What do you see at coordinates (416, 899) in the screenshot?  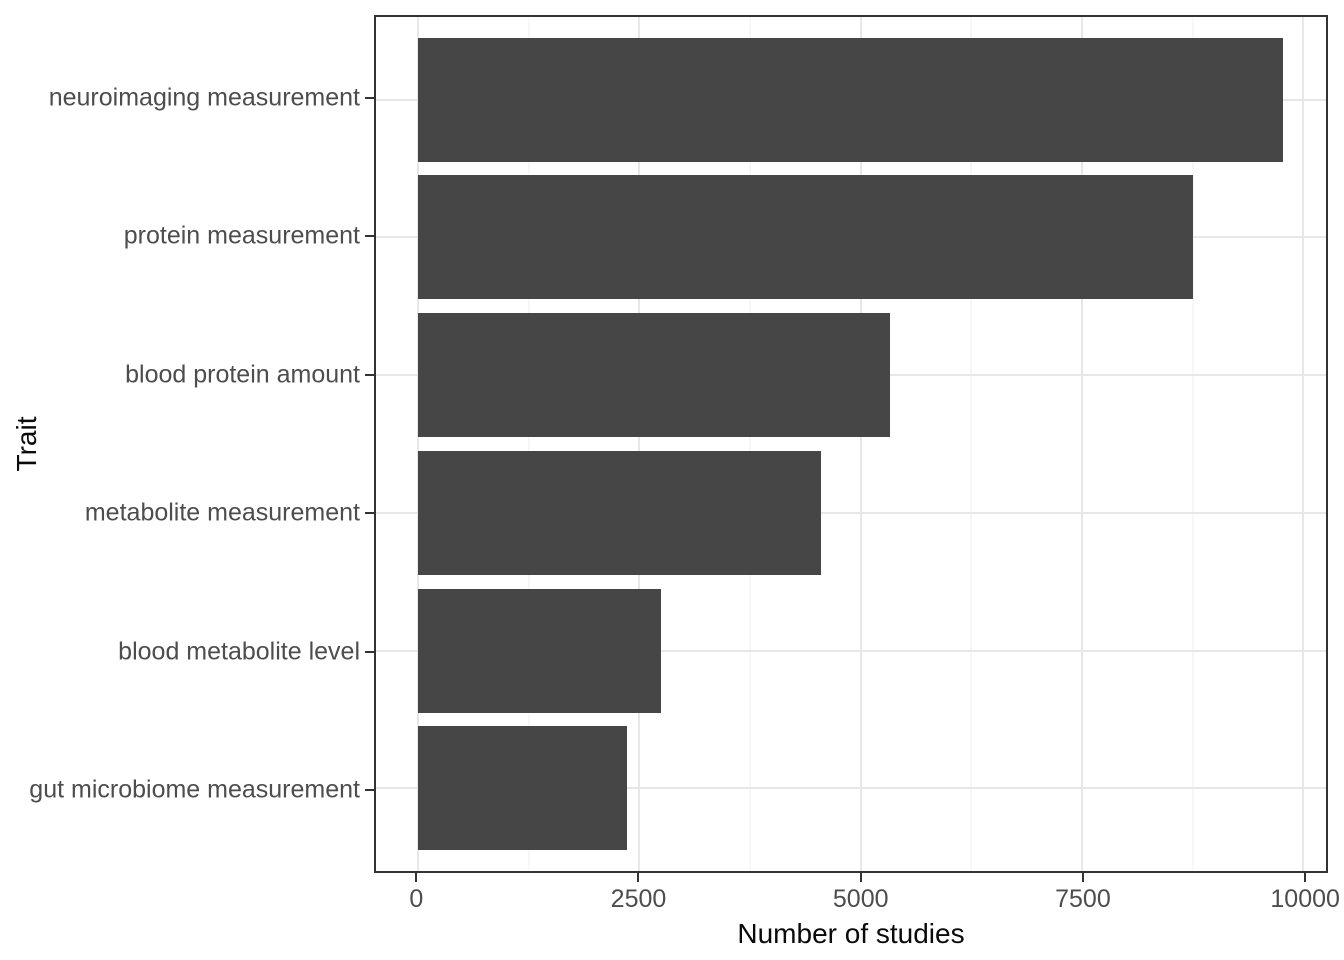 I see `x-tick-label: 0` at bounding box center [416, 899].